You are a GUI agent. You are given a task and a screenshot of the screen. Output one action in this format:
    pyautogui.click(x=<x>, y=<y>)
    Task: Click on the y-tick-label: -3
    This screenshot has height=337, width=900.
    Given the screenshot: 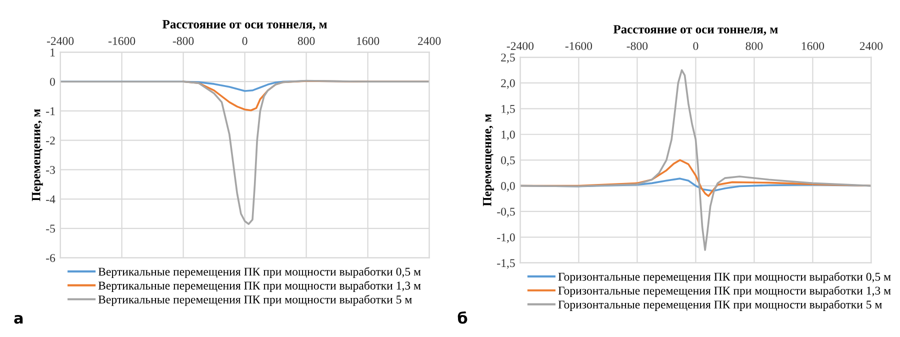 What is the action you would take?
    pyautogui.click(x=50, y=170)
    